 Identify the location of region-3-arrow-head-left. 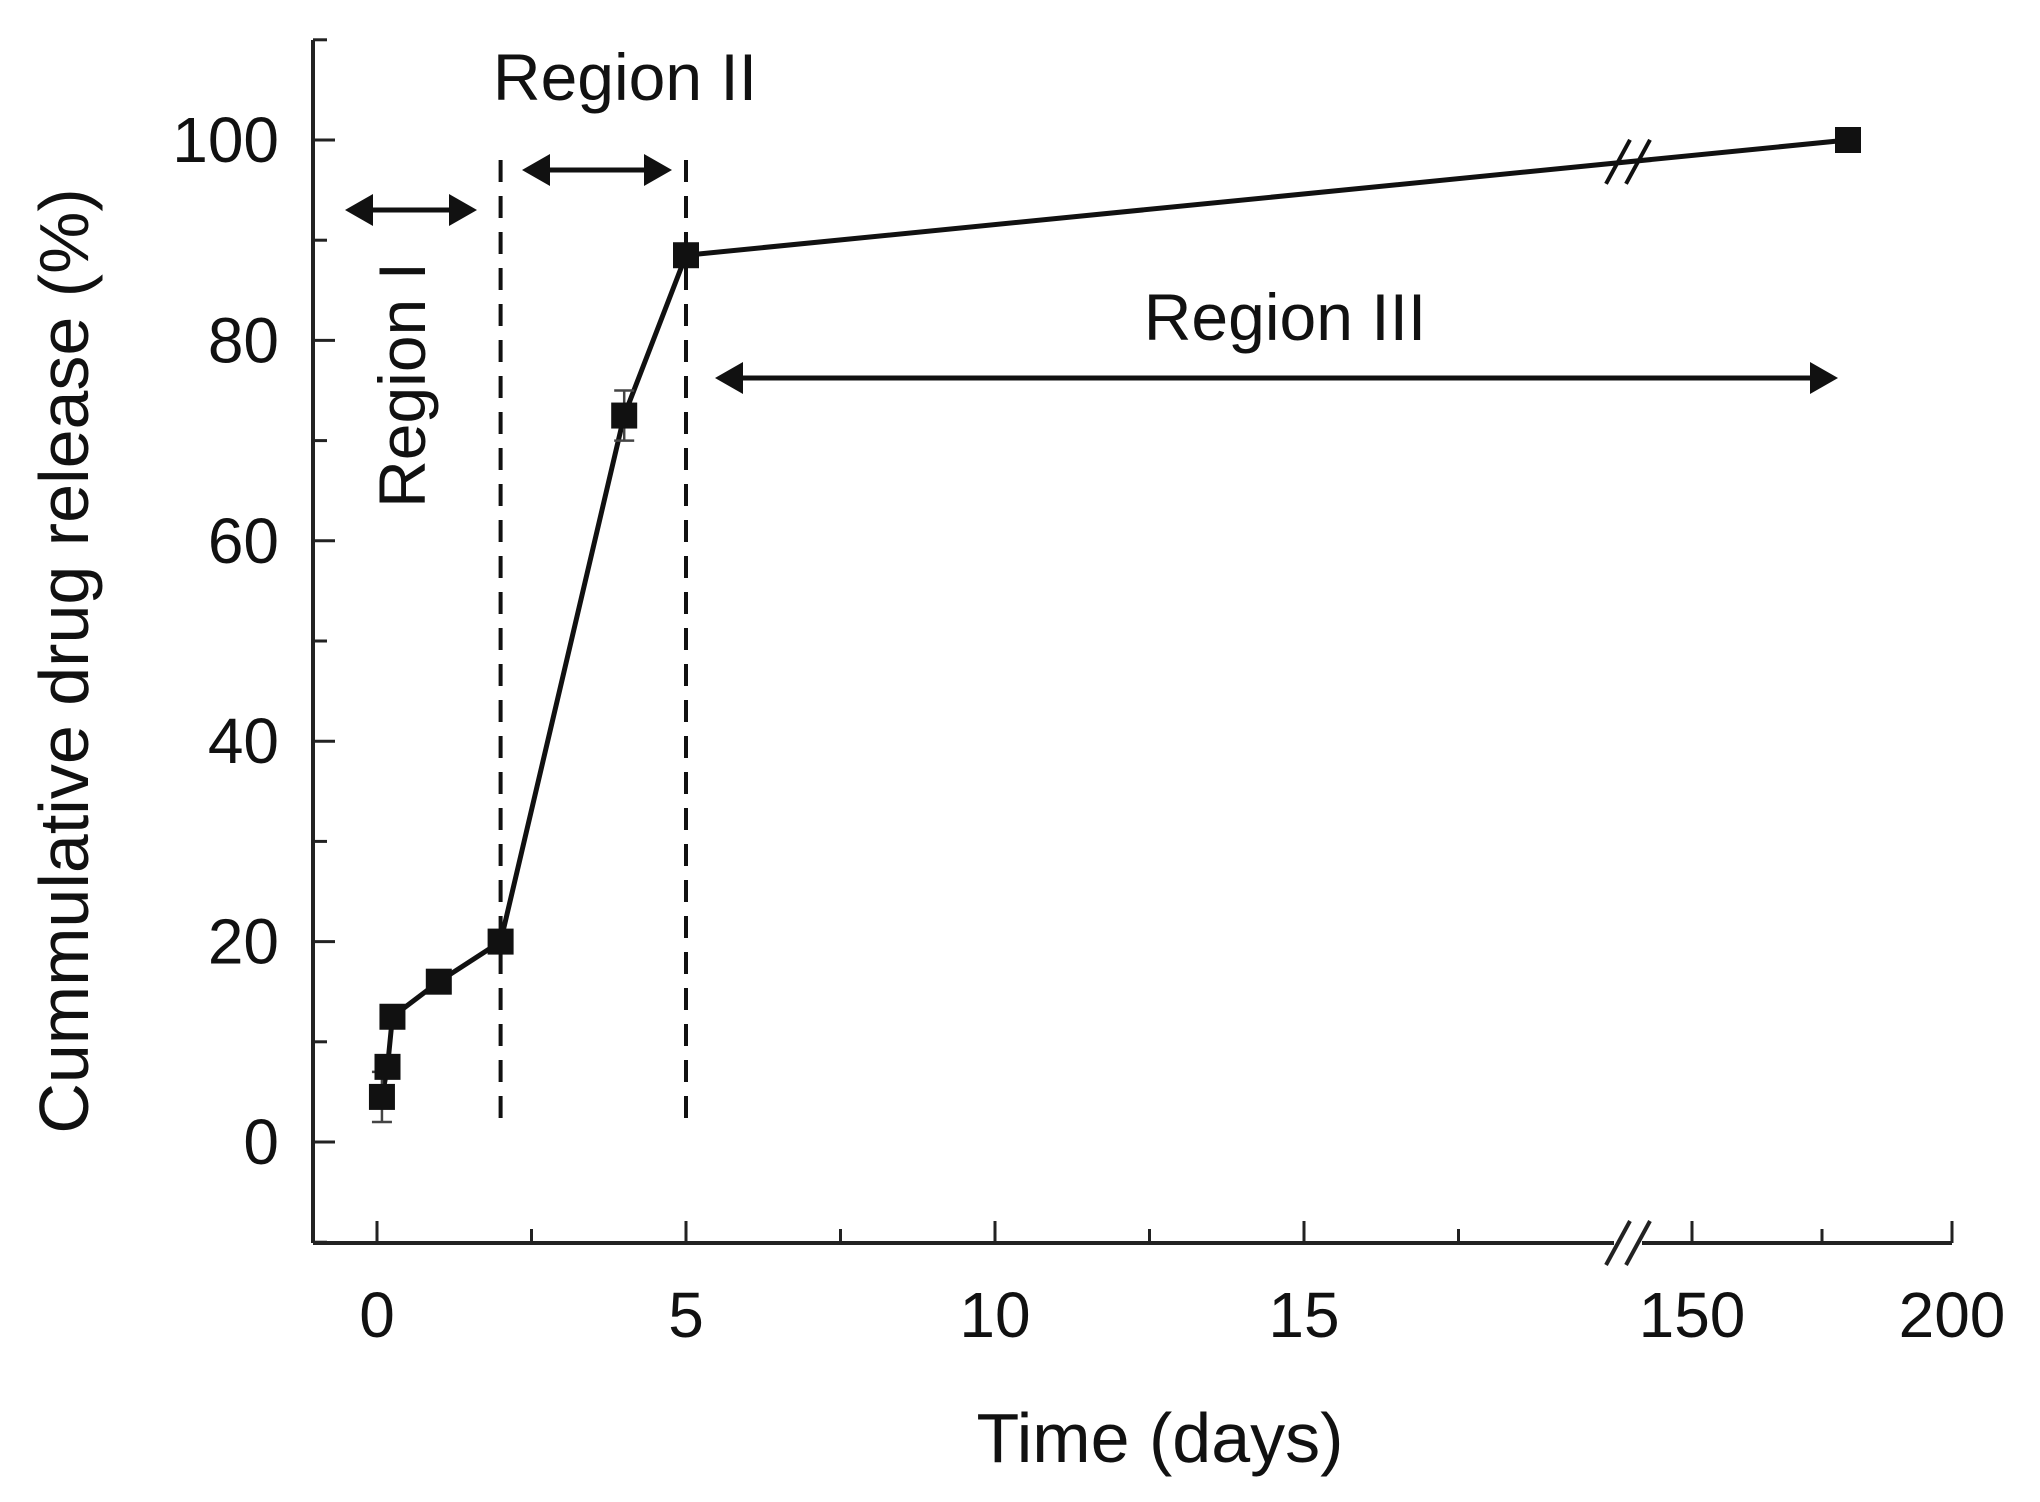
(729, 378).